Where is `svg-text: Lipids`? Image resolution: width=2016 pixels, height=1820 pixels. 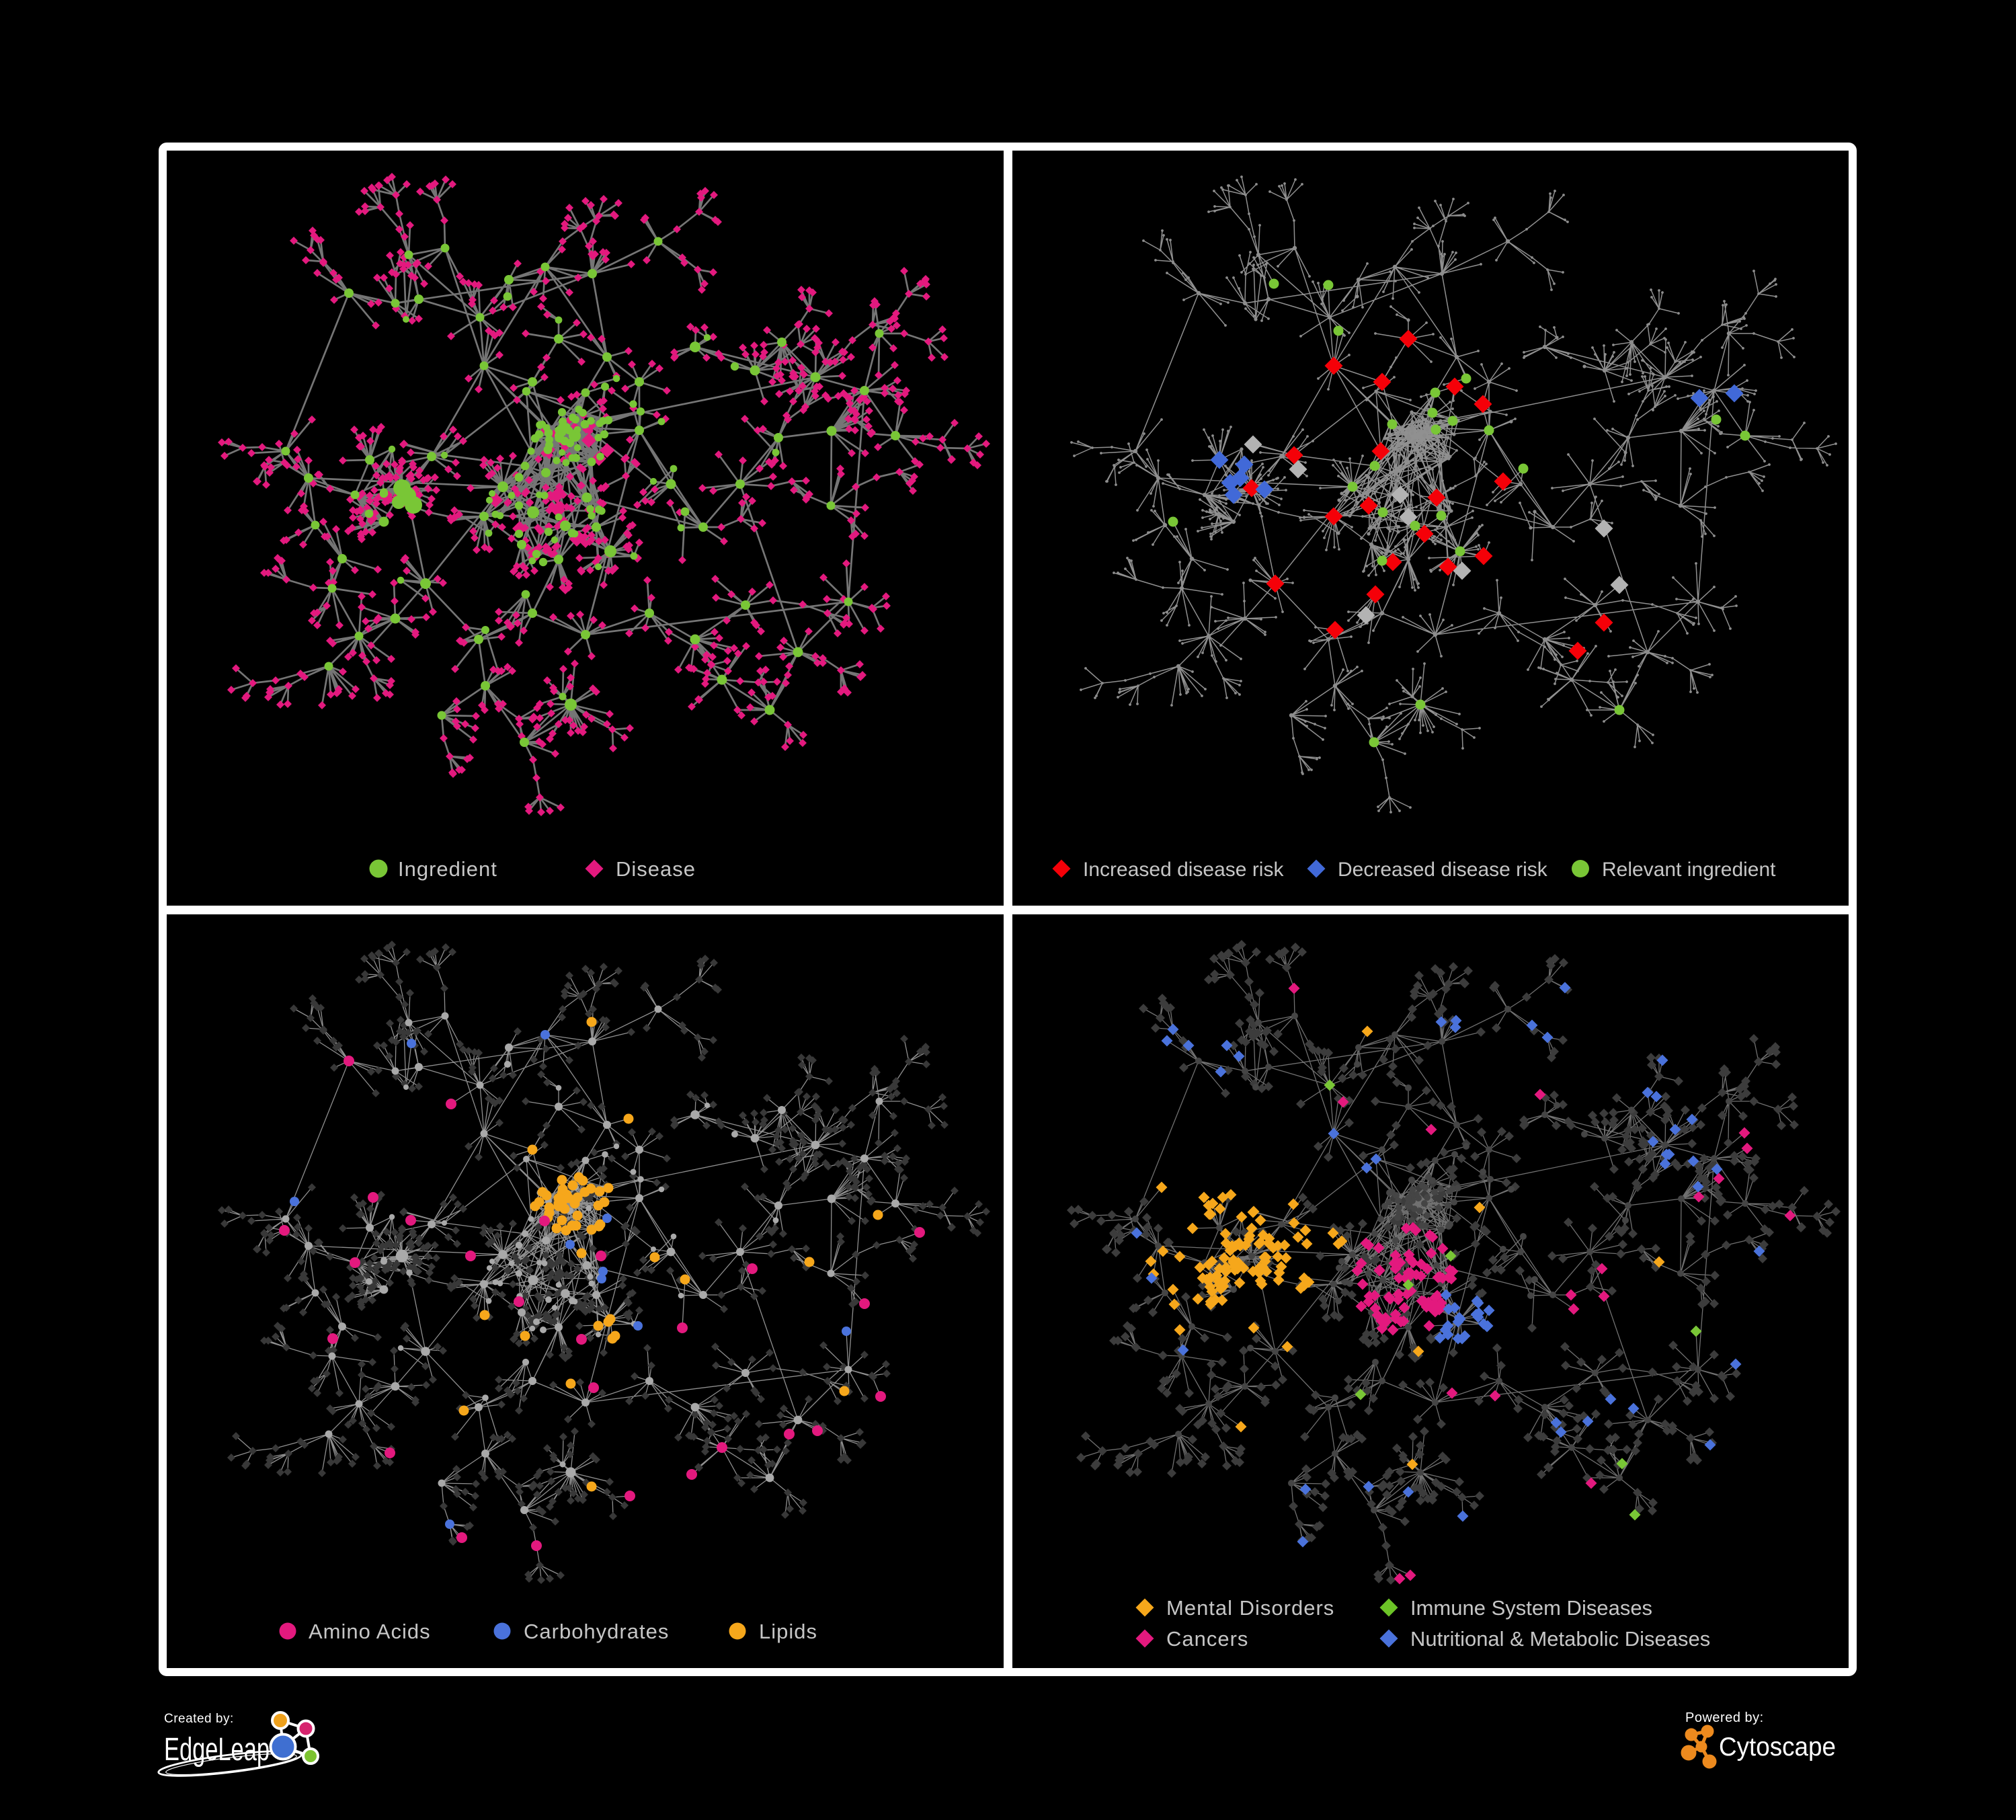
svg-text: Lipids is located at coordinates (788, 1631).